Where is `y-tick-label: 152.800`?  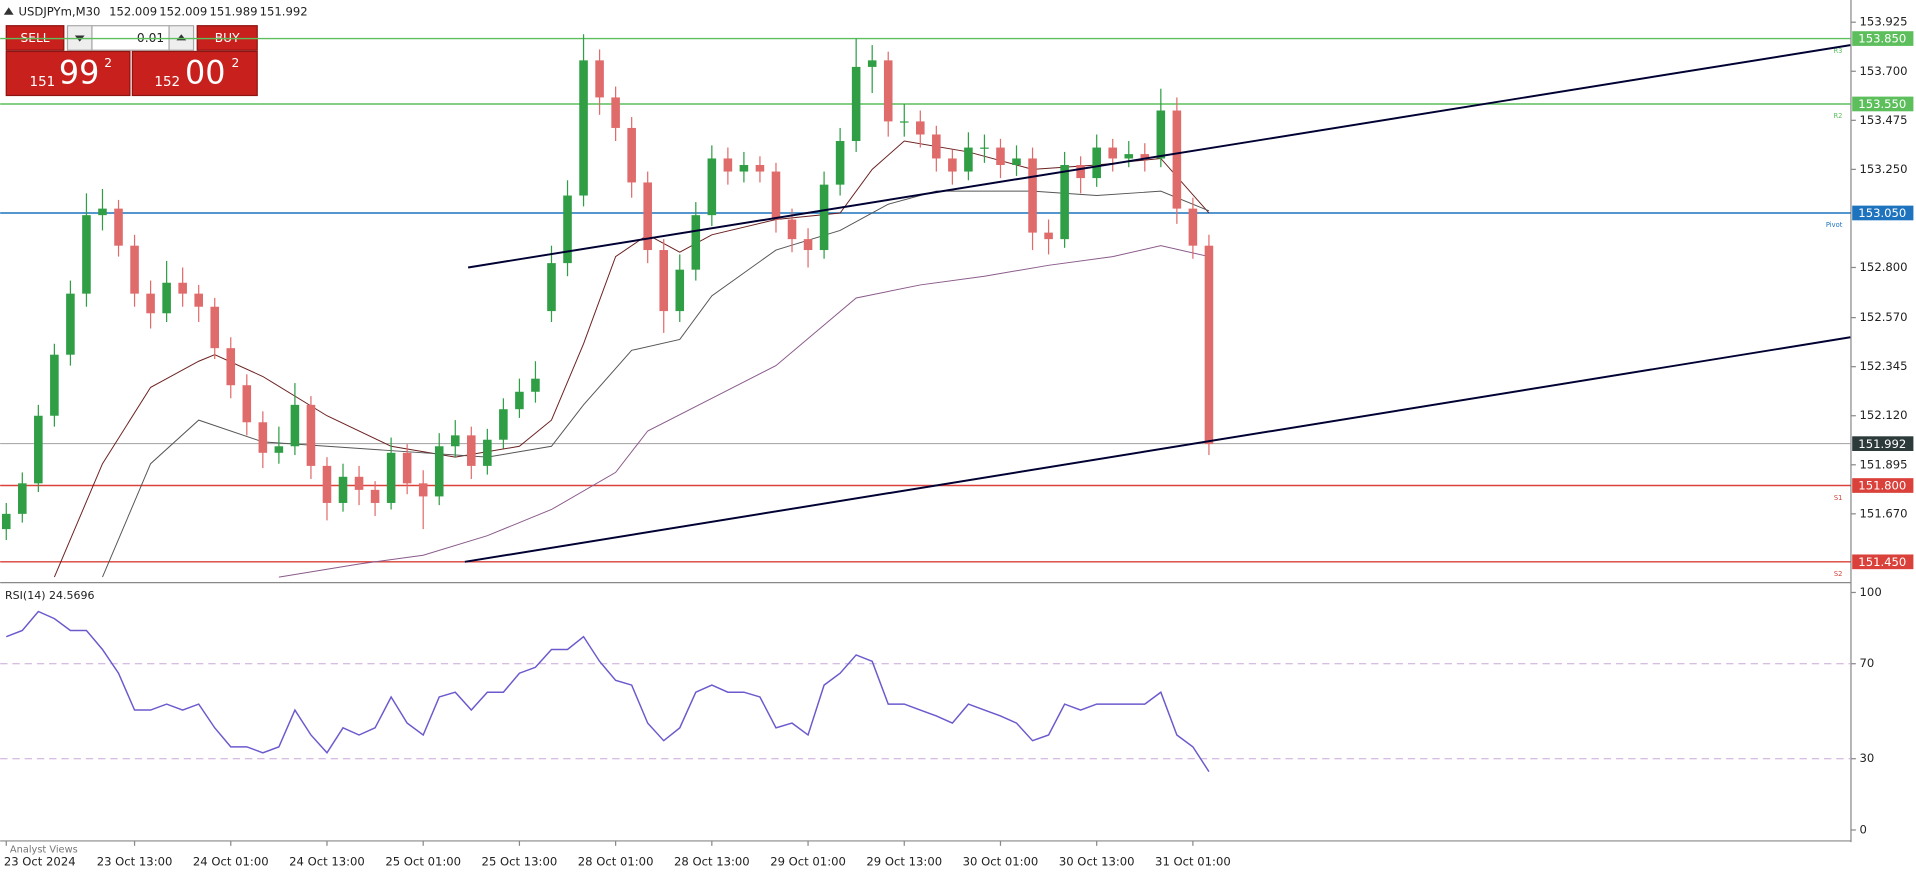 y-tick-label: 152.800 is located at coordinates (1884, 267).